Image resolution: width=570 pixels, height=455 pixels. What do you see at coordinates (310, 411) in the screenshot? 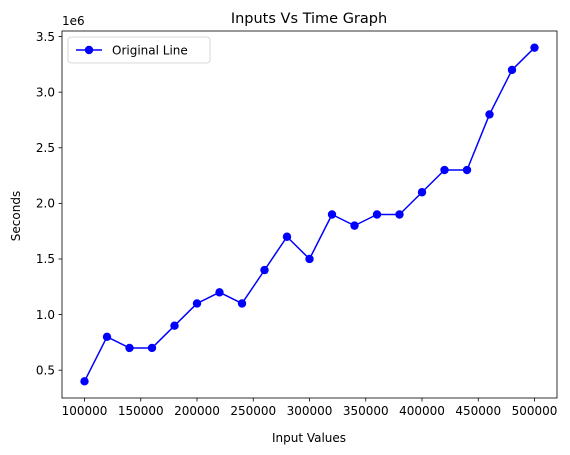
I see `x-tick-label: 300000` at bounding box center [310, 411].